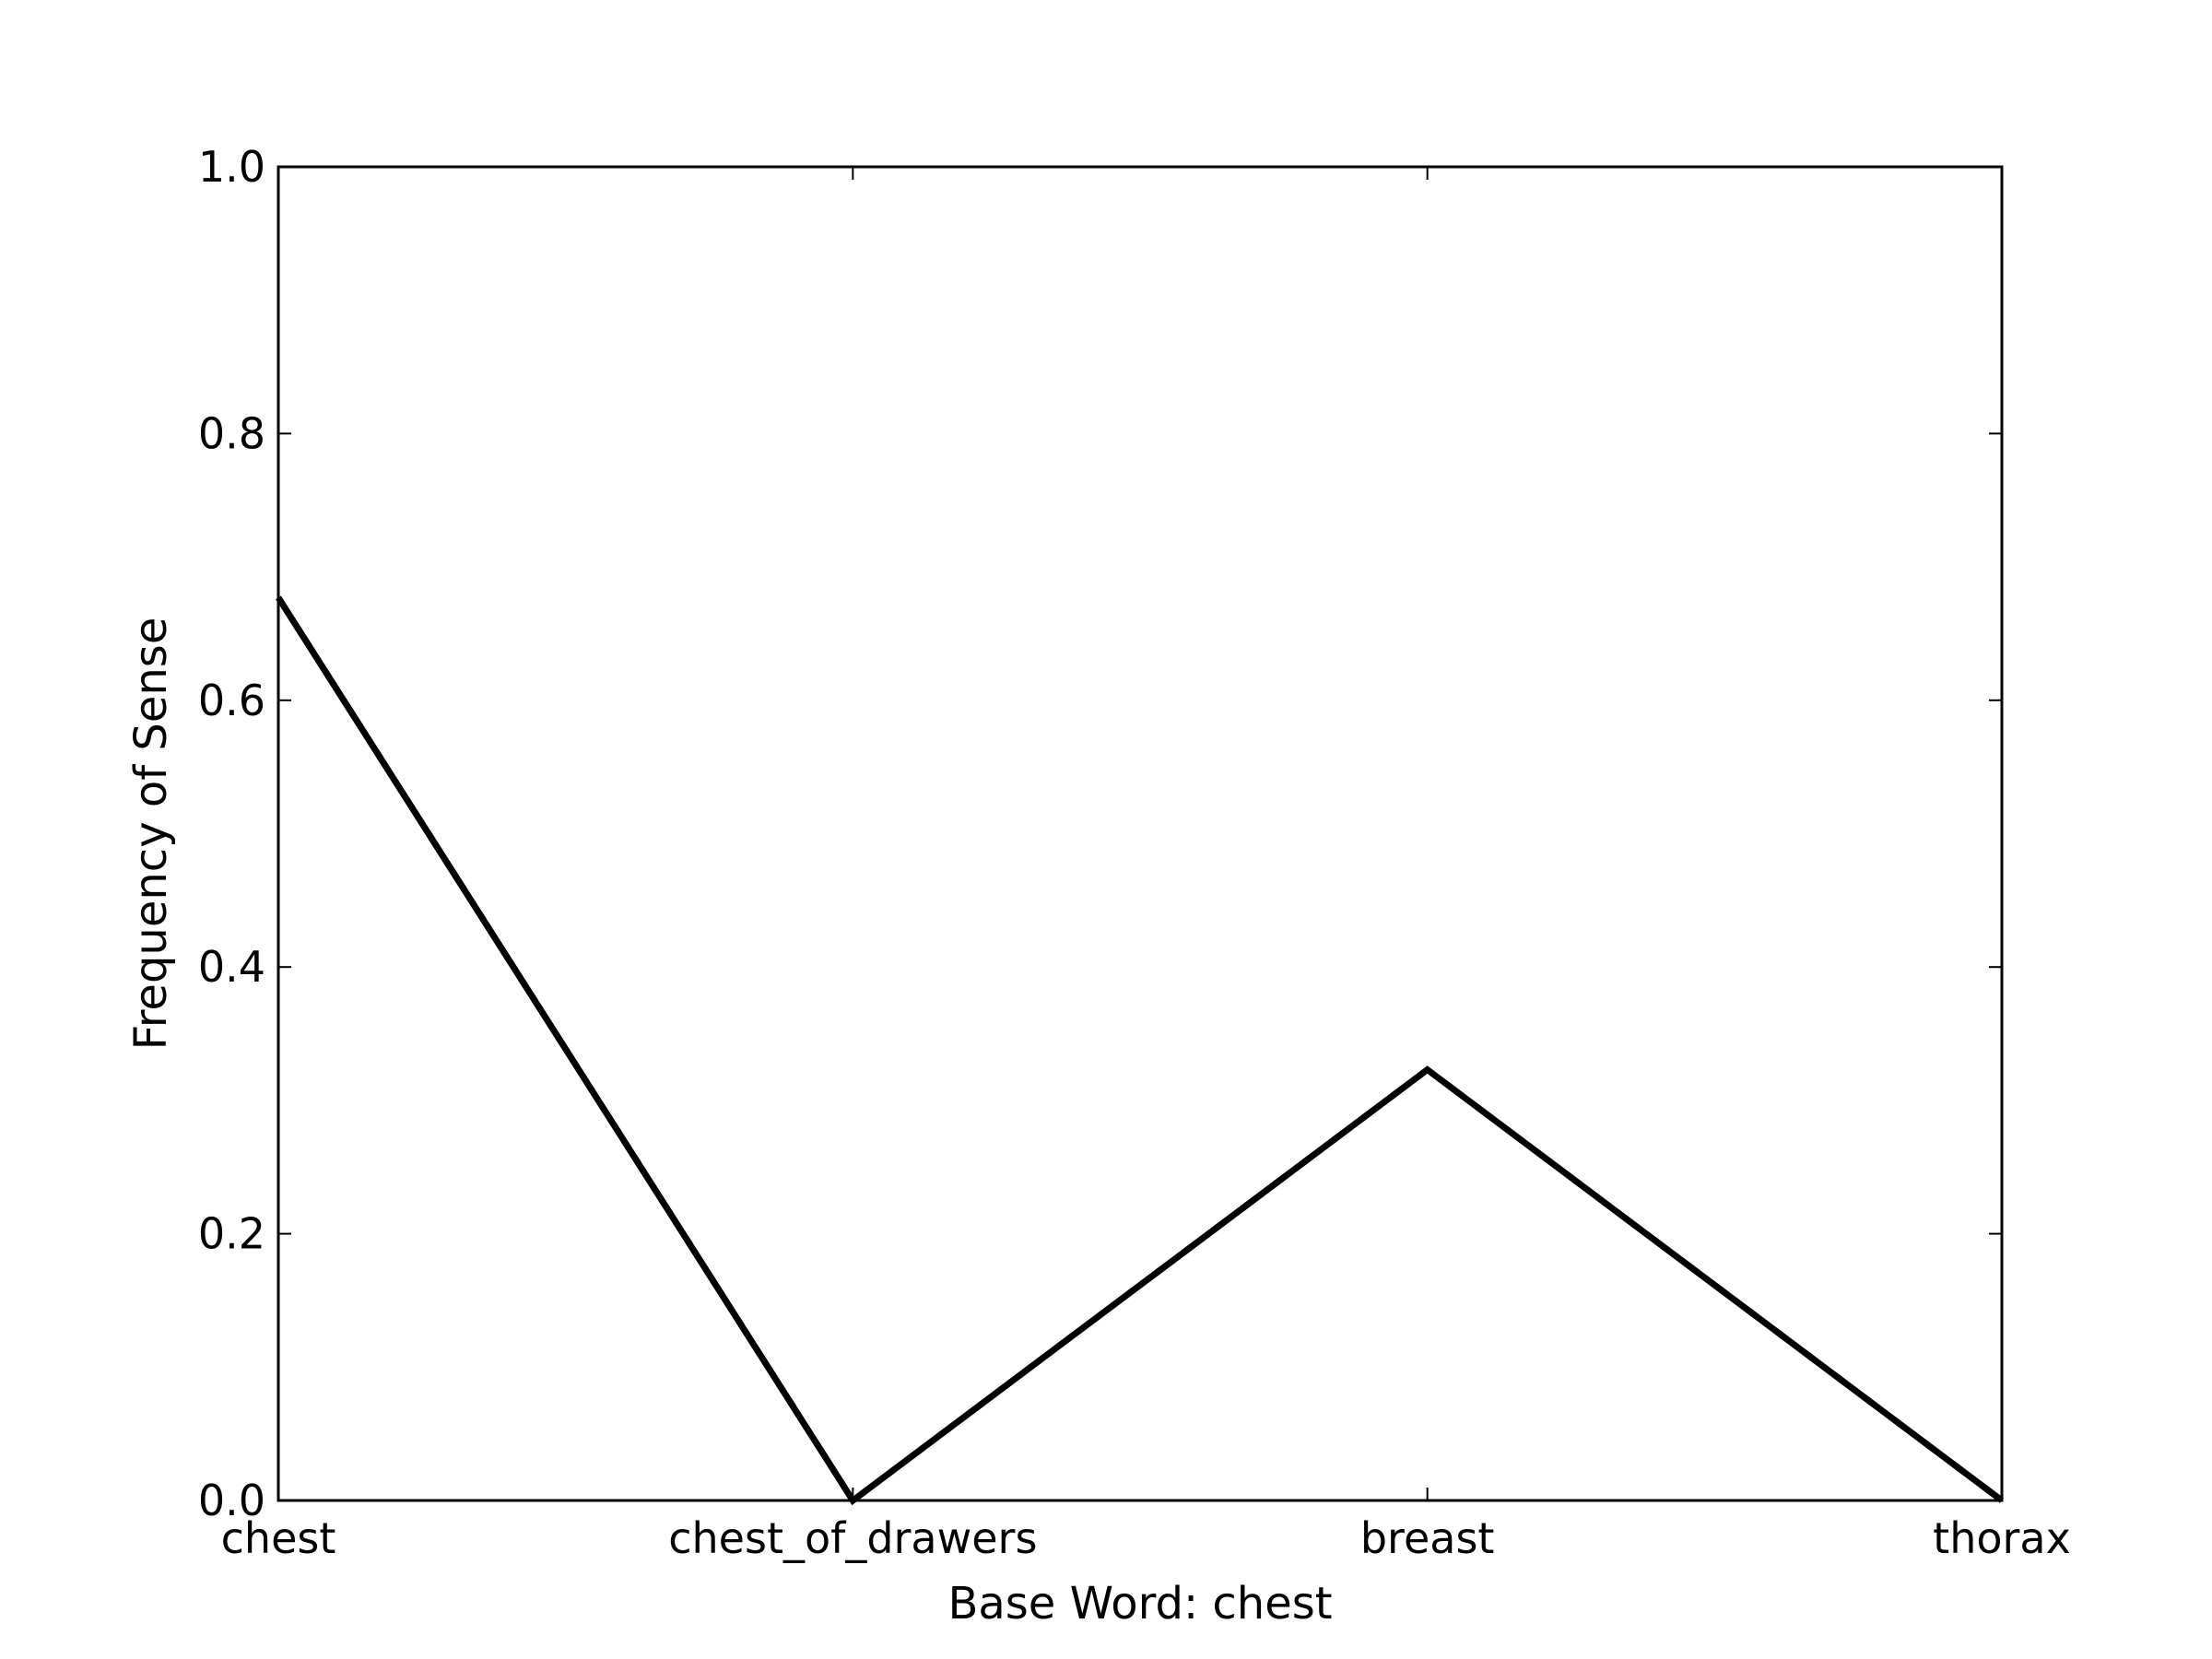 The image size is (2212, 1659). Describe the element at coordinates (231, 1500) in the screenshot. I see `y-tick-label: 0.0` at that location.